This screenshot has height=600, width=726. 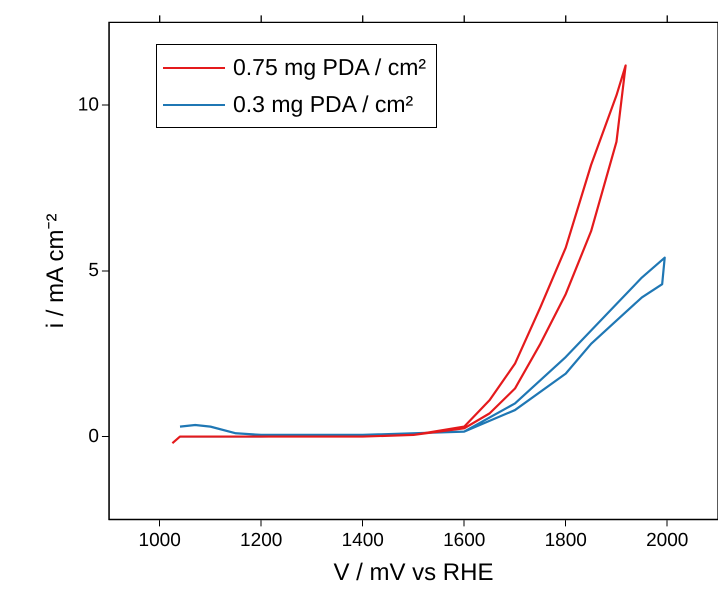 What do you see at coordinates (329, 67) in the screenshot?
I see `legend-label: 0.75 mg PDA / cm²` at bounding box center [329, 67].